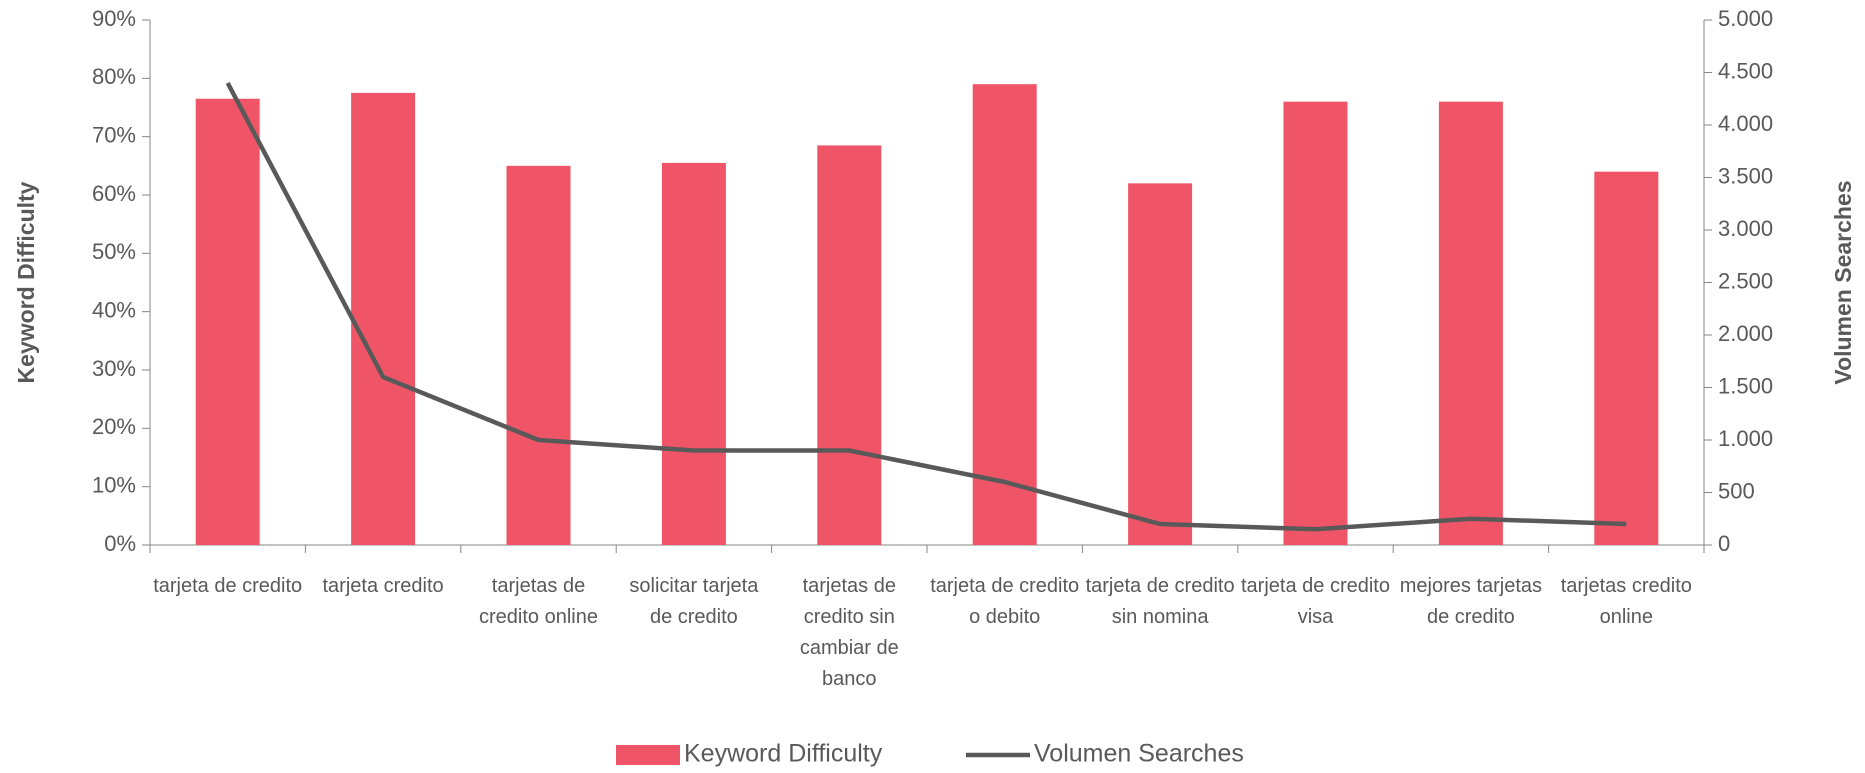  I want to click on y2-tick-label: 0, so click(1724, 543).